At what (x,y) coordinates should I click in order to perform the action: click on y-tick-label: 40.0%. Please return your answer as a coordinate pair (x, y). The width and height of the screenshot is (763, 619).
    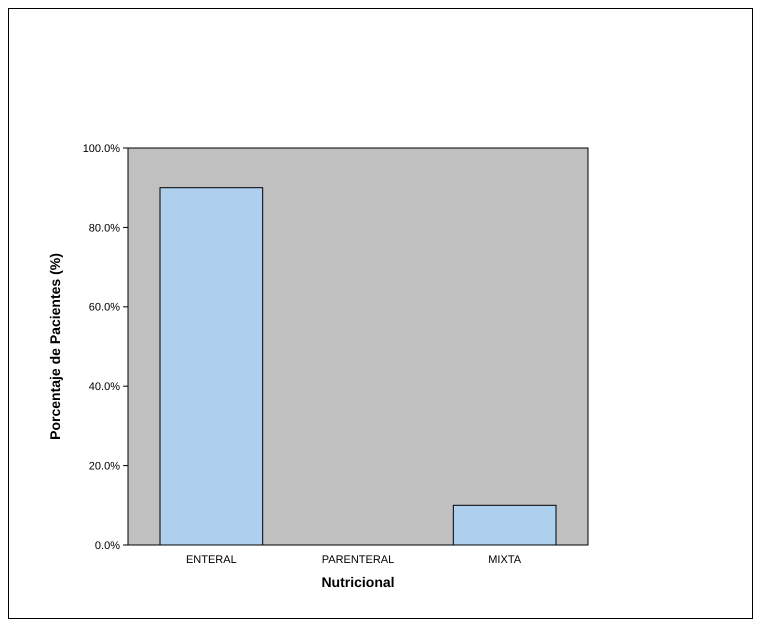
    Looking at the image, I should click on (104, 387).